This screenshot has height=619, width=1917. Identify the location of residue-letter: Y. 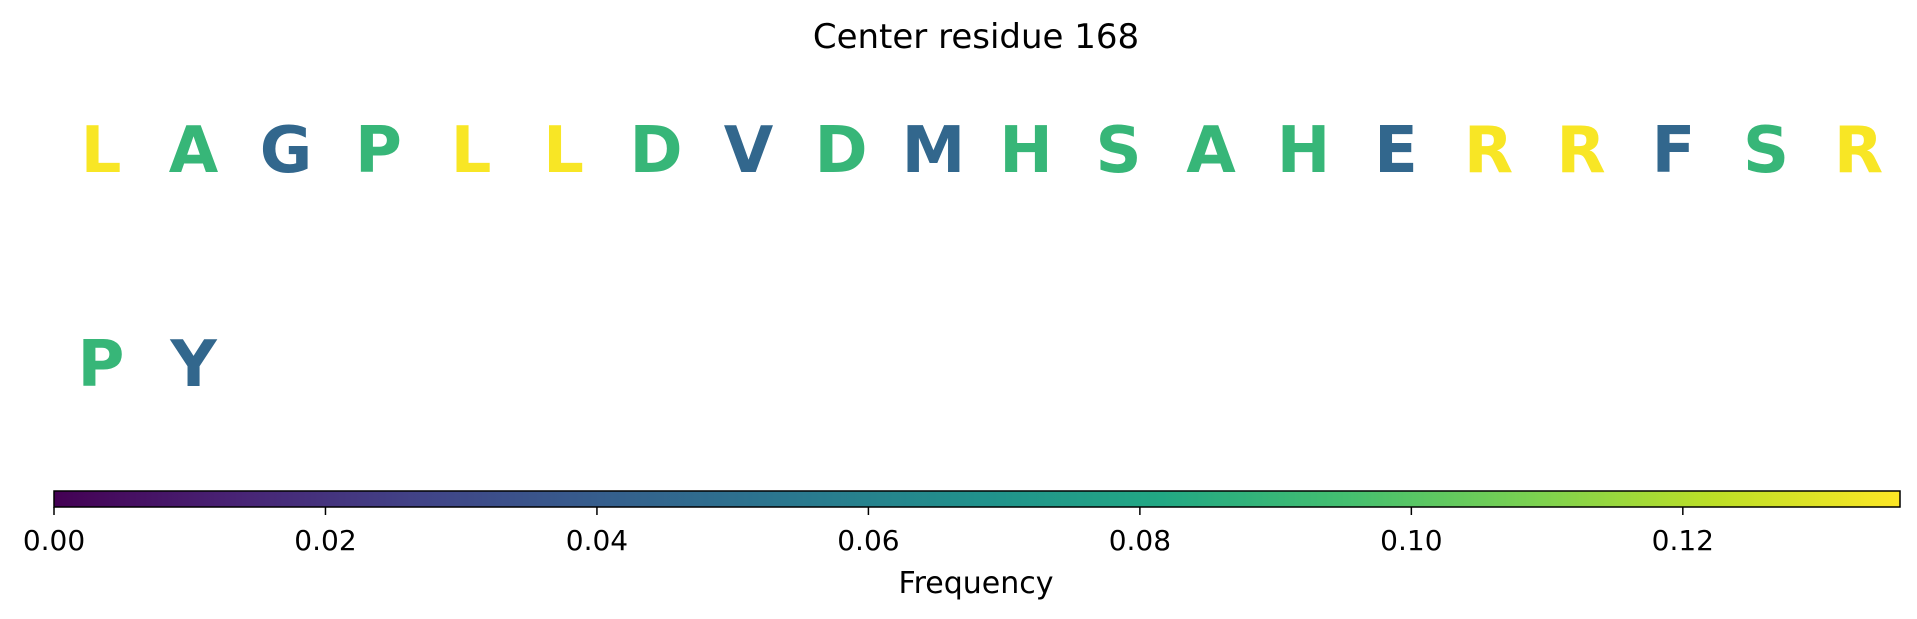
(193, 365).